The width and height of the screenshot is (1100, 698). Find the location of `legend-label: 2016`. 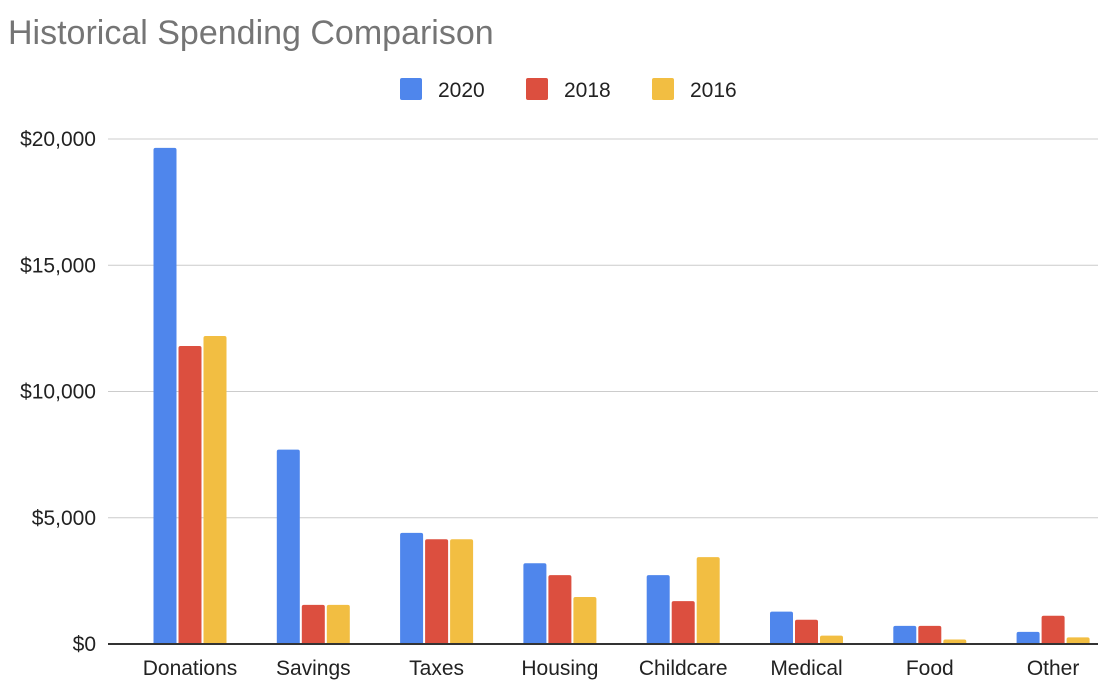

legend-label: 2016 is located at coordinates (713, 90).